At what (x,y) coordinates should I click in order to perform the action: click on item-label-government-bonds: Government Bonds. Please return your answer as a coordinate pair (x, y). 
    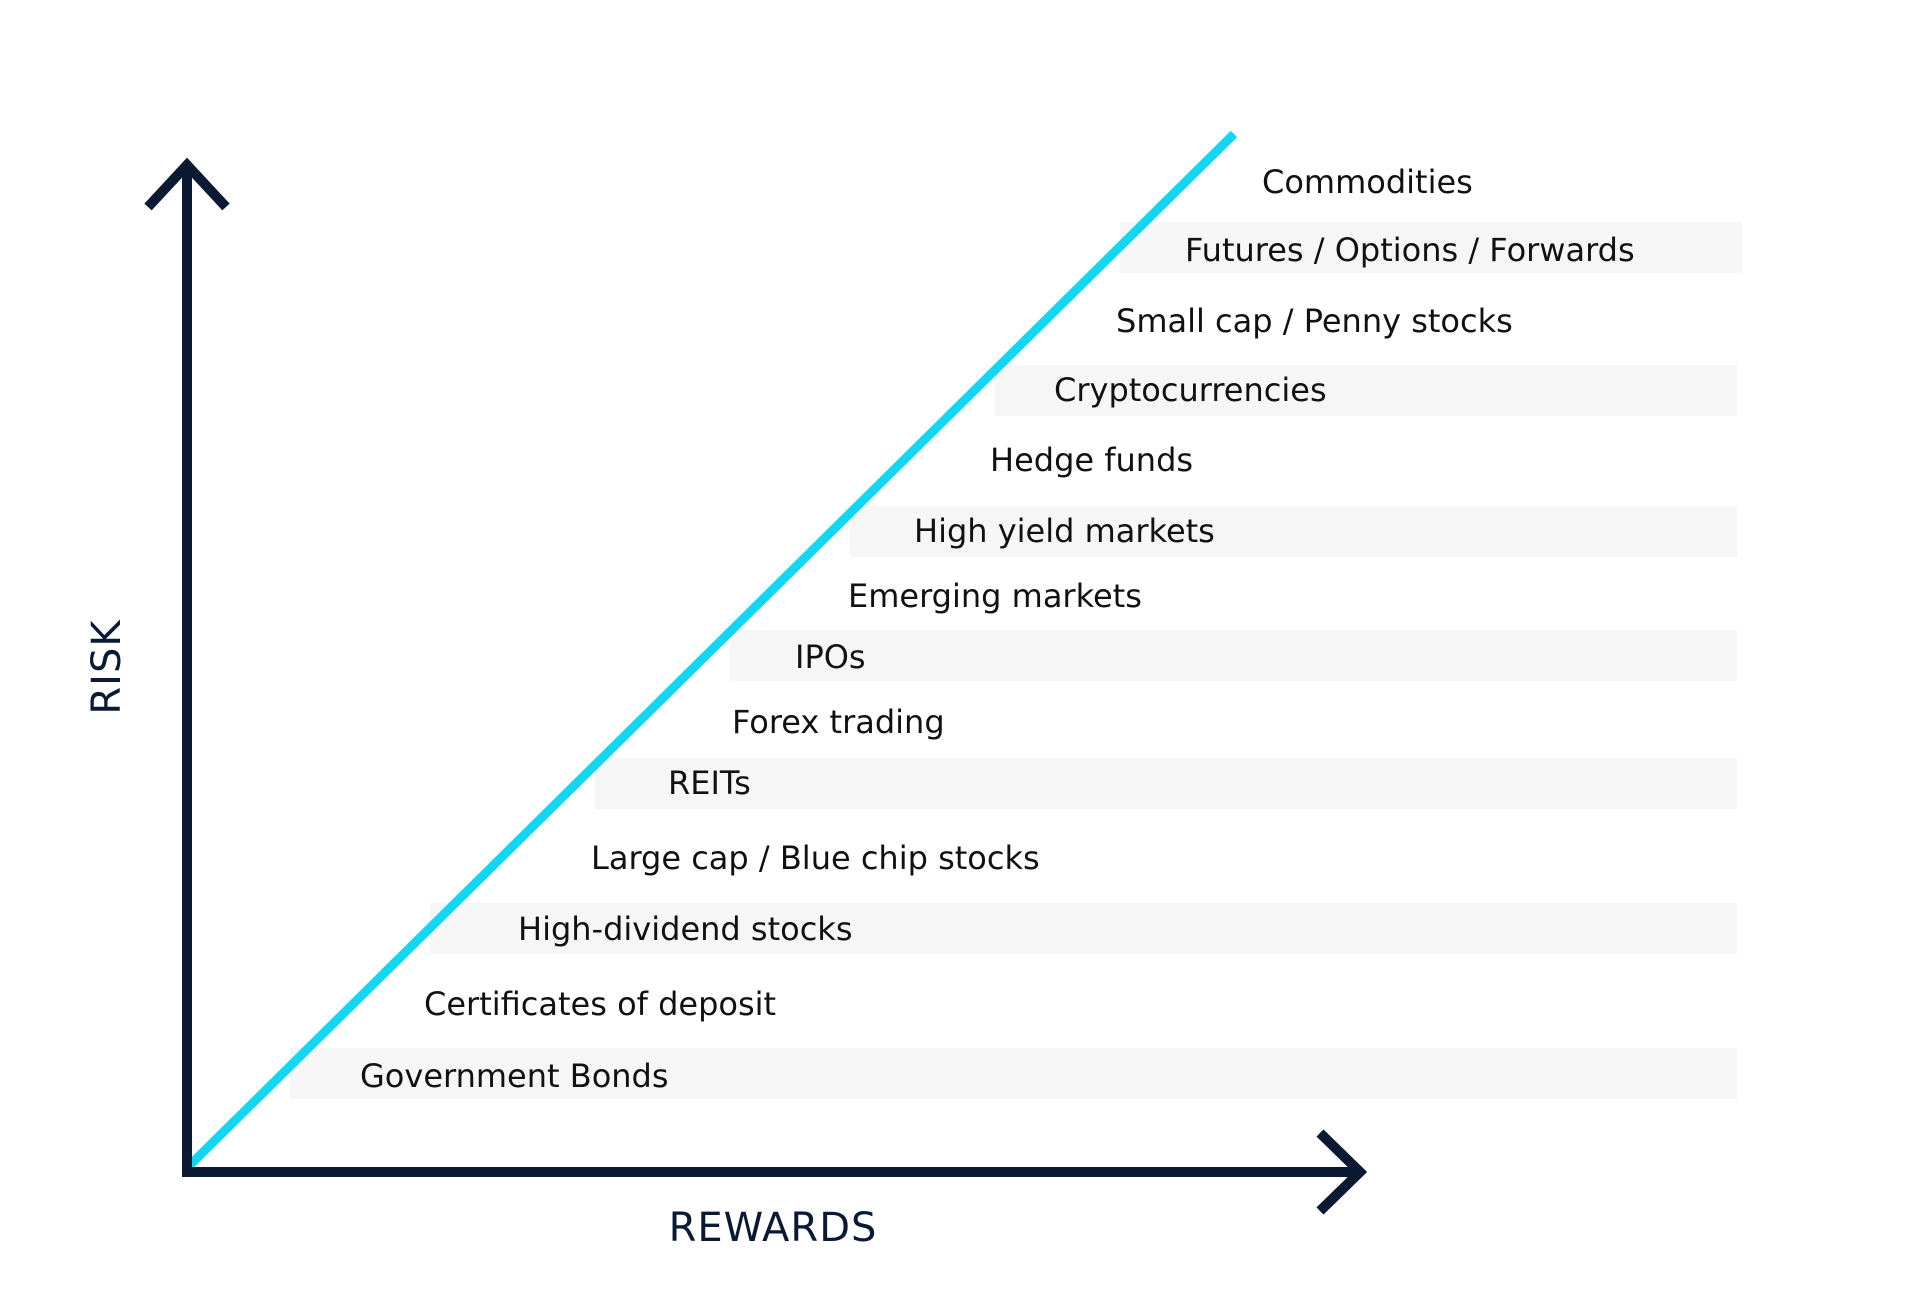
    Looking at the image, I should click on (514, 1076).